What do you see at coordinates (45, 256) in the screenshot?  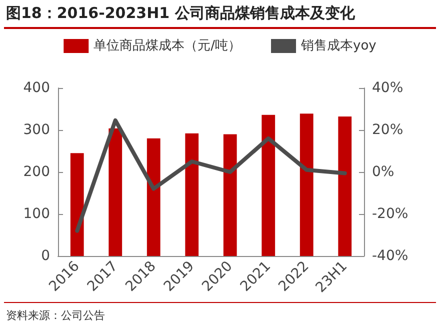 I see `y-tick-label: 0` at bounding box center [45, 256].